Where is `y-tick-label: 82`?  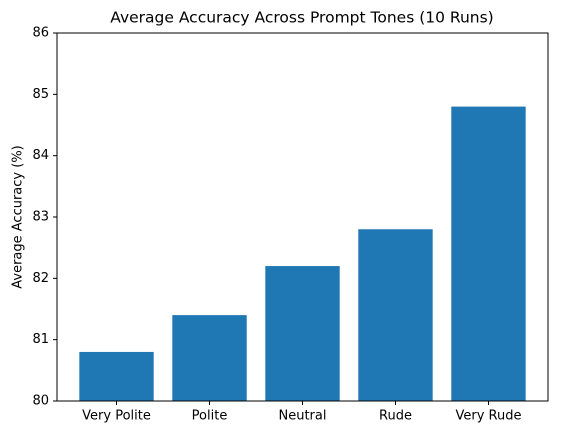
y-tick-label: 82 is located at coordinates (40, 278).